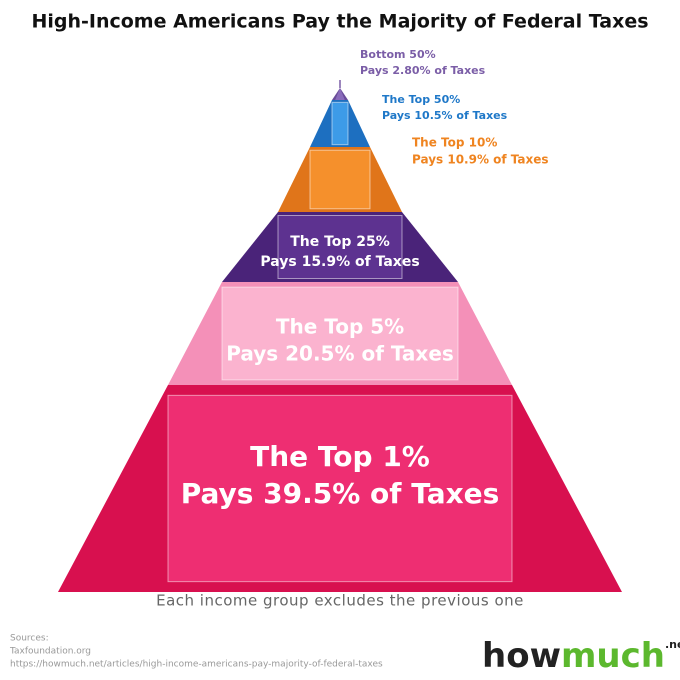 This screenshot has width=680, height=680. Describe the element at coordinates (423, 70) in the screenshot. I see `label: Pays 2.80% of Taxes` at that location.